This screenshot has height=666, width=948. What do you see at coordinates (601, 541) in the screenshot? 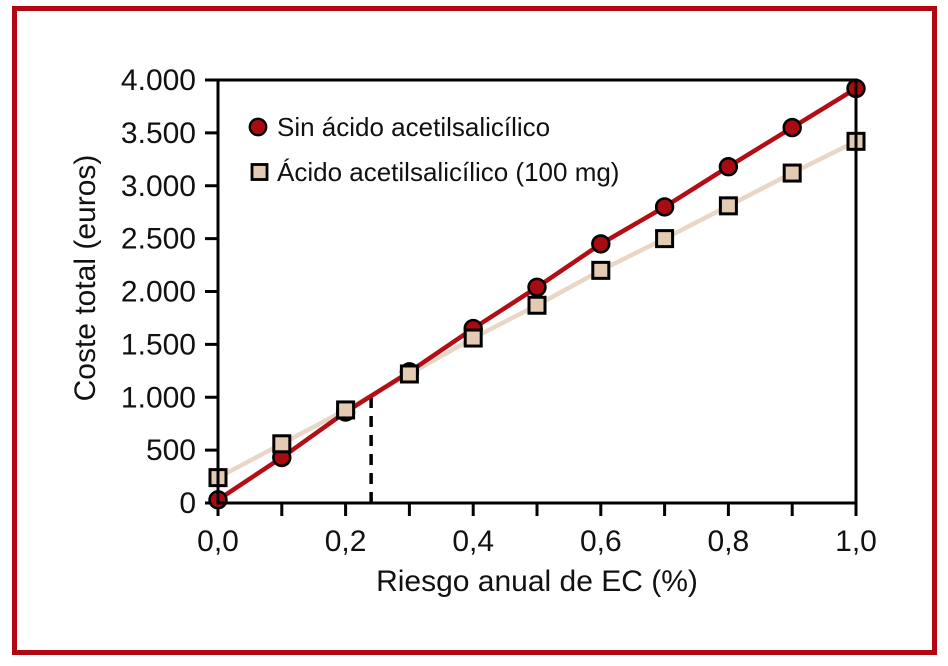
I see `x-tick-label: 0,6` at bounding box center [601, 541].